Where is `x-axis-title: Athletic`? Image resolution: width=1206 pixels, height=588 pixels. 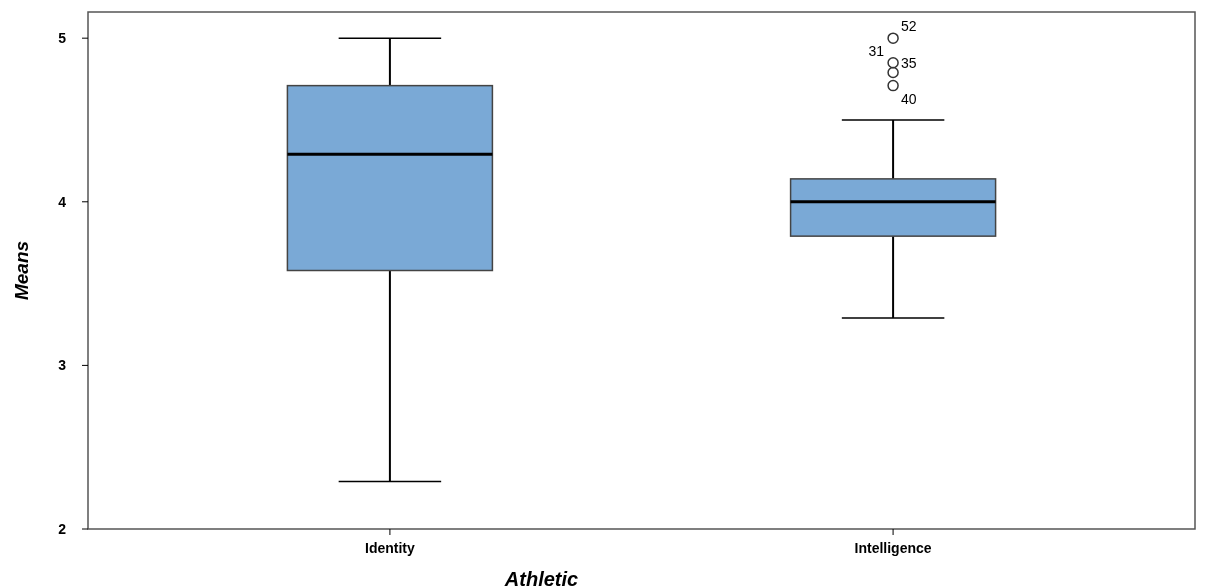
x-axis-title: Athletic is located at coordinates (541, 578).